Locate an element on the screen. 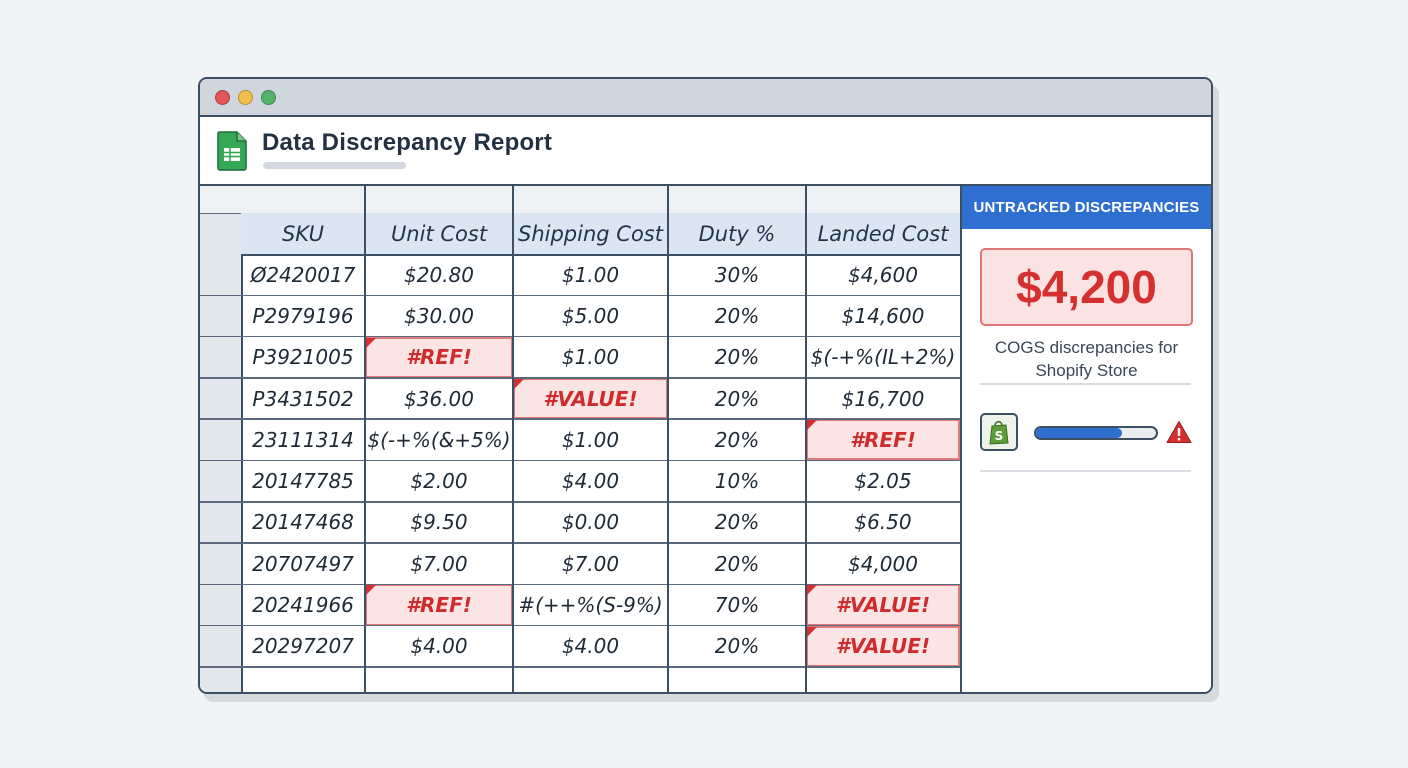  unit-cost-cell: $9.50 is located at coordinates (439, 522).